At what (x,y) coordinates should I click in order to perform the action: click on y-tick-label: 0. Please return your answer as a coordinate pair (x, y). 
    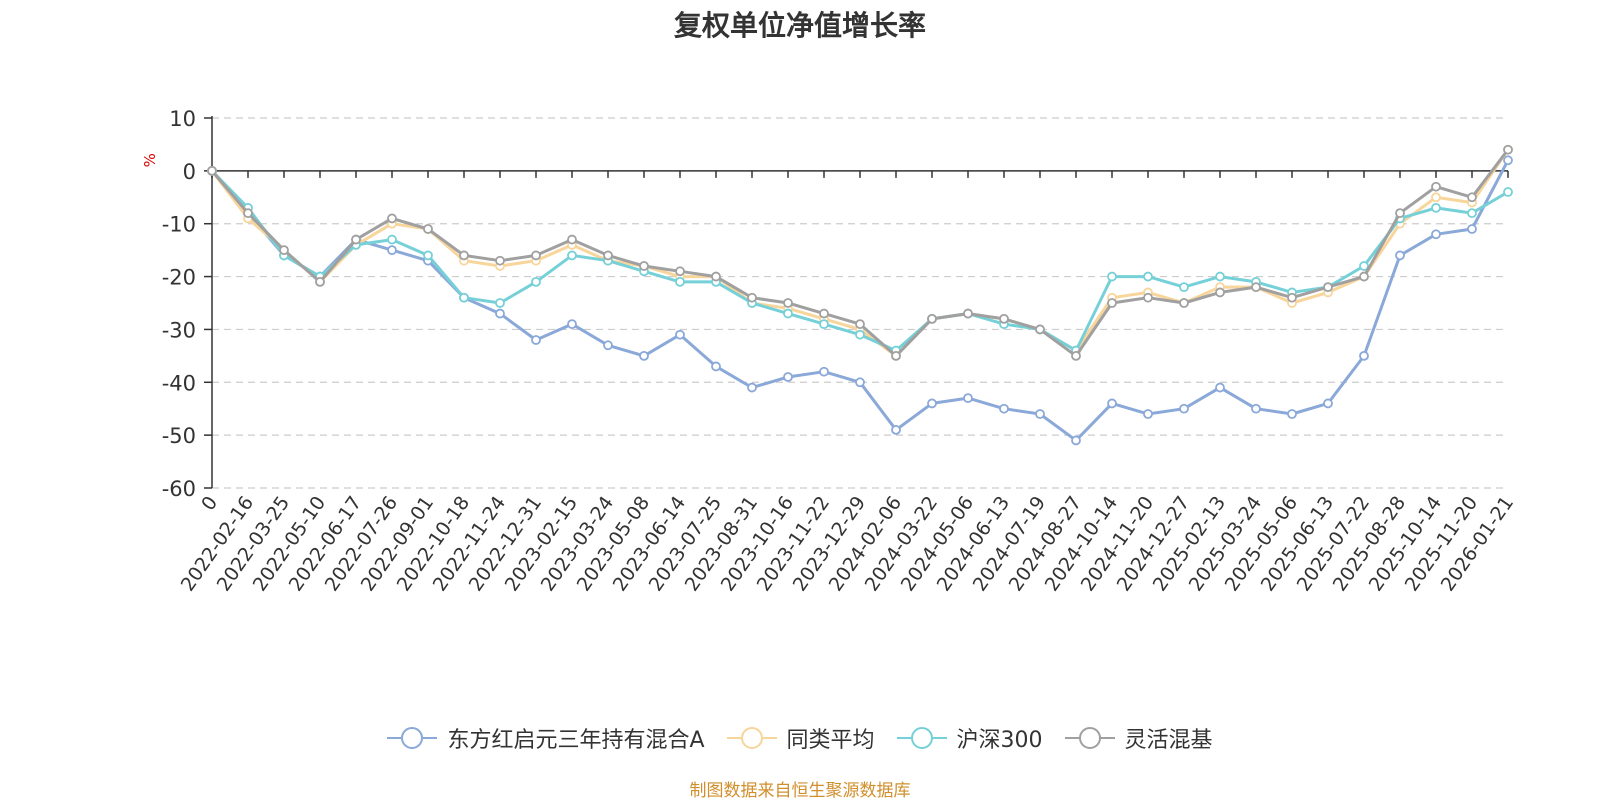
    Looking at the image, I should click on (189, 172).